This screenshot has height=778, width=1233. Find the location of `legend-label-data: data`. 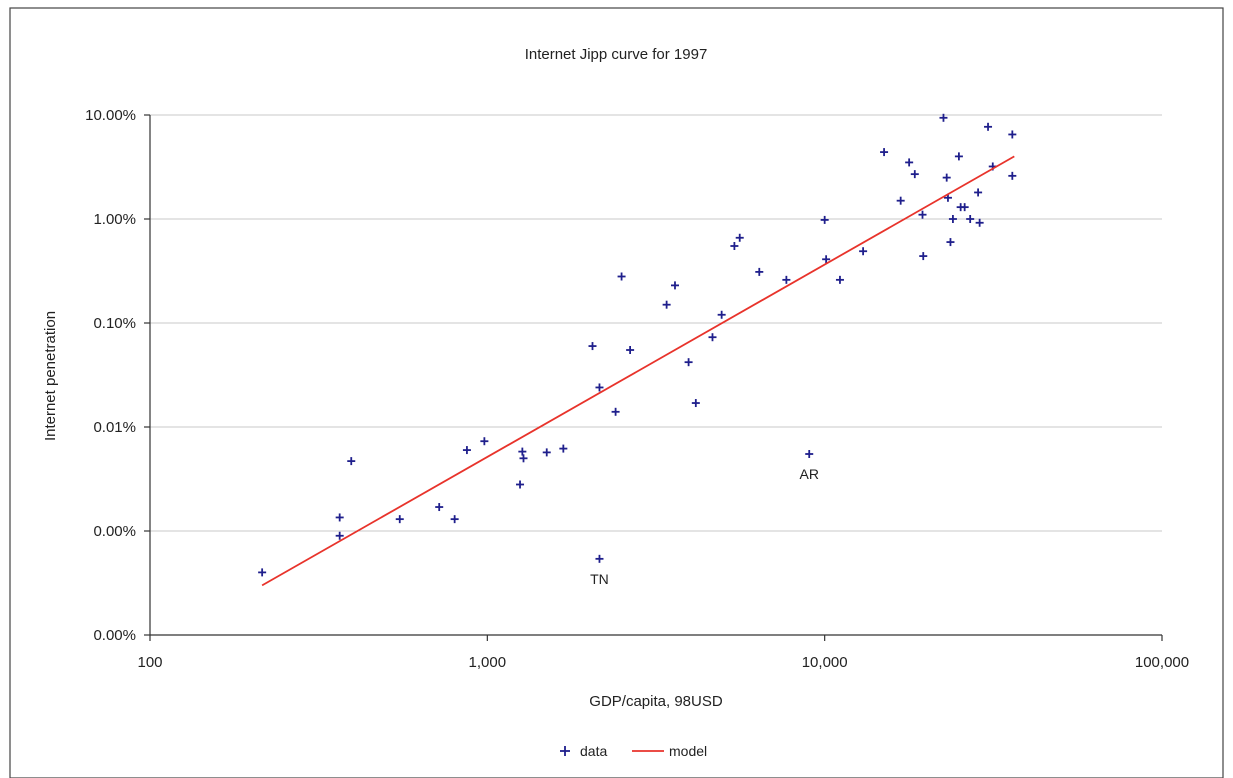

legend-label-data: data is located at coordinates (593, 751).